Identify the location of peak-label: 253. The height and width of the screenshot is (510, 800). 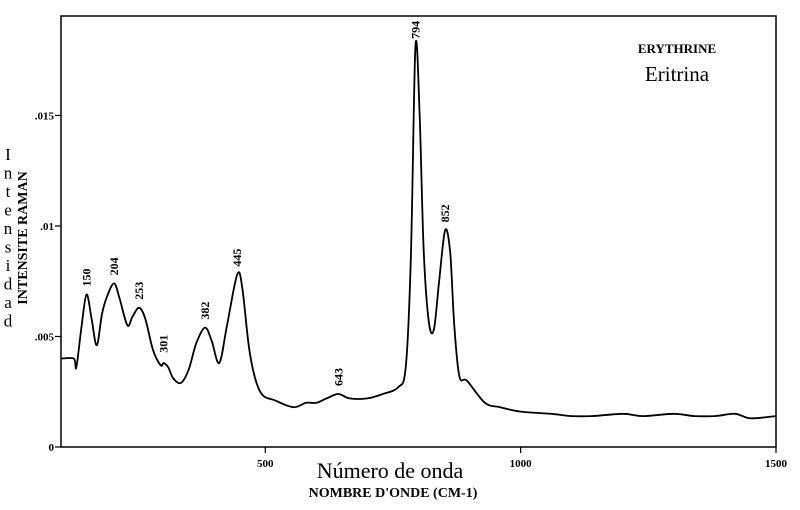
(139, 291).